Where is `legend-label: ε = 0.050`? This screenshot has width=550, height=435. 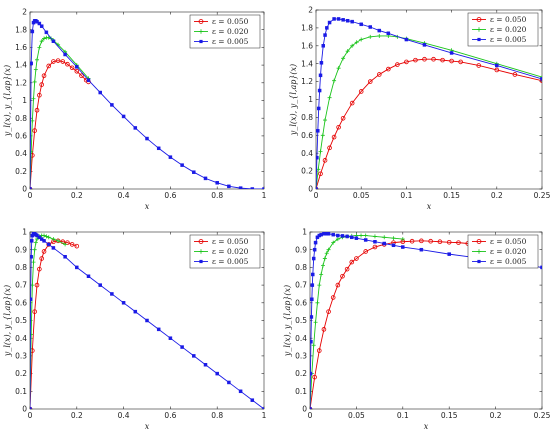
legend-label: ε = 0.050 is located at coordinates (230, 21).